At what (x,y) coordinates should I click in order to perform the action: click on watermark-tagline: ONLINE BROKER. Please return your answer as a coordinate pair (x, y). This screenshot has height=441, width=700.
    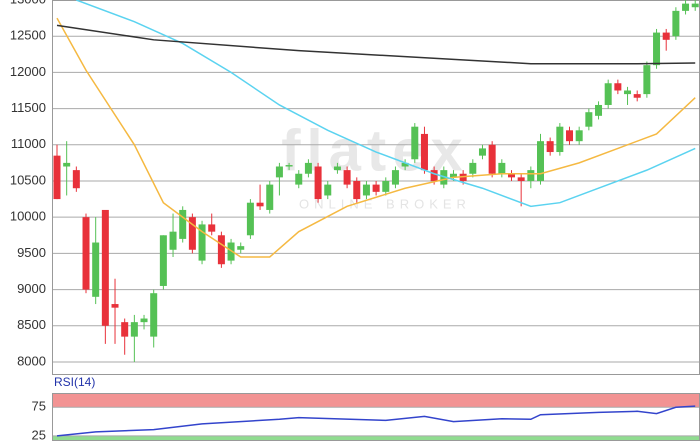
    Looking at the image, I should click on (385, 203).